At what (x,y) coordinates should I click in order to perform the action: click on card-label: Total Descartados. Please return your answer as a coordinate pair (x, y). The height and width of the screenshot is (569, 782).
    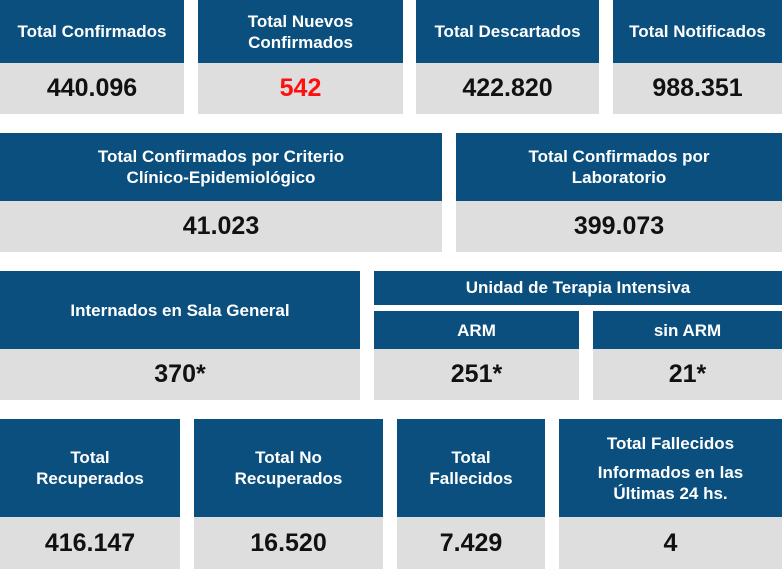
    Looking at the image, I should click on (507, 31).